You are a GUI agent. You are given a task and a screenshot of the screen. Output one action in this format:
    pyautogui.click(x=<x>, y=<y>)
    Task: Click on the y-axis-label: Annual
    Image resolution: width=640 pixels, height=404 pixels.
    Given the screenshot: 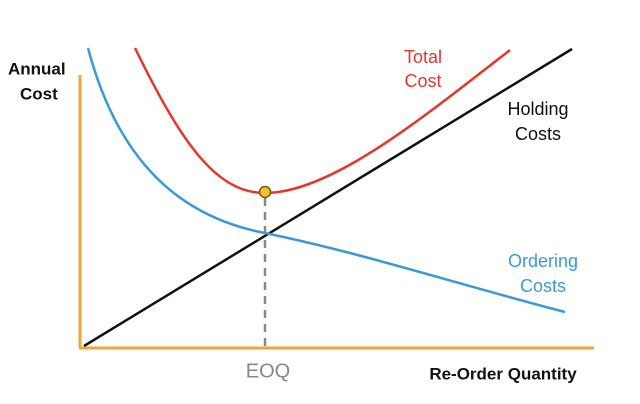 What is the action you would take?
    pyautogui.click(x=37, y=68)
    